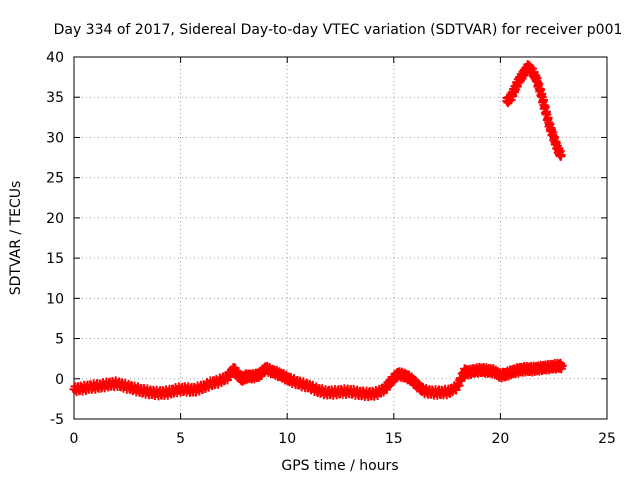 The width and height of the screenshot is (640, 480). Describe the element at coordinates (55, 259) in the screenshot. I see `y-tick-label: 15` at that location.